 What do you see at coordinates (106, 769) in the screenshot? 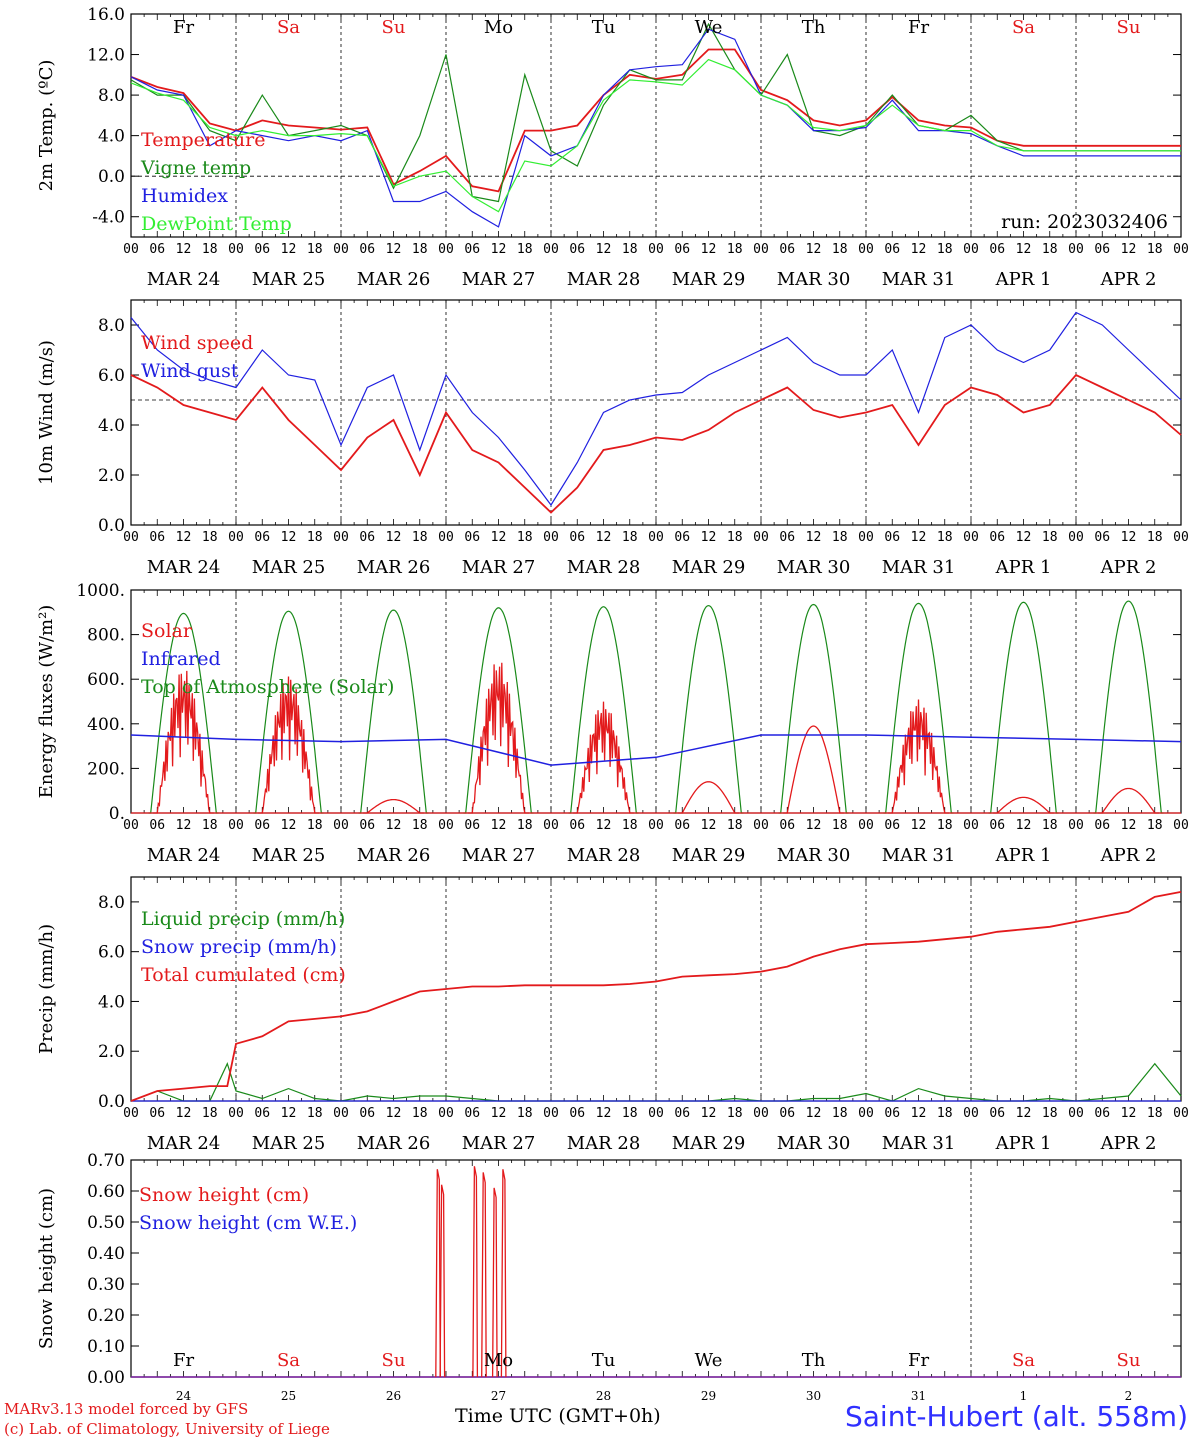
I see `y-tick-label: 200.` at bounding box center [106, 769].